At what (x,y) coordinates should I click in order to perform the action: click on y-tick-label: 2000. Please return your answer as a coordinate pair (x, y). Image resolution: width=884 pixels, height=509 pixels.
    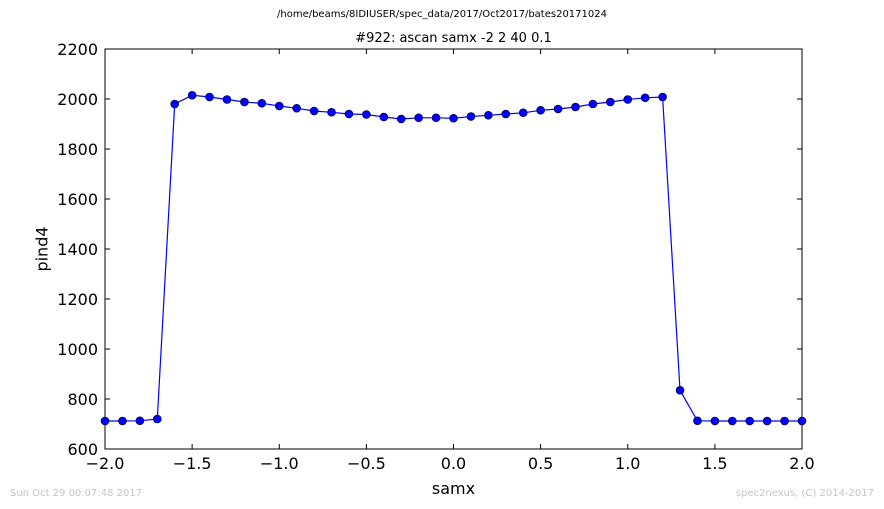
    Looking at the image, I should click on (77, 99).